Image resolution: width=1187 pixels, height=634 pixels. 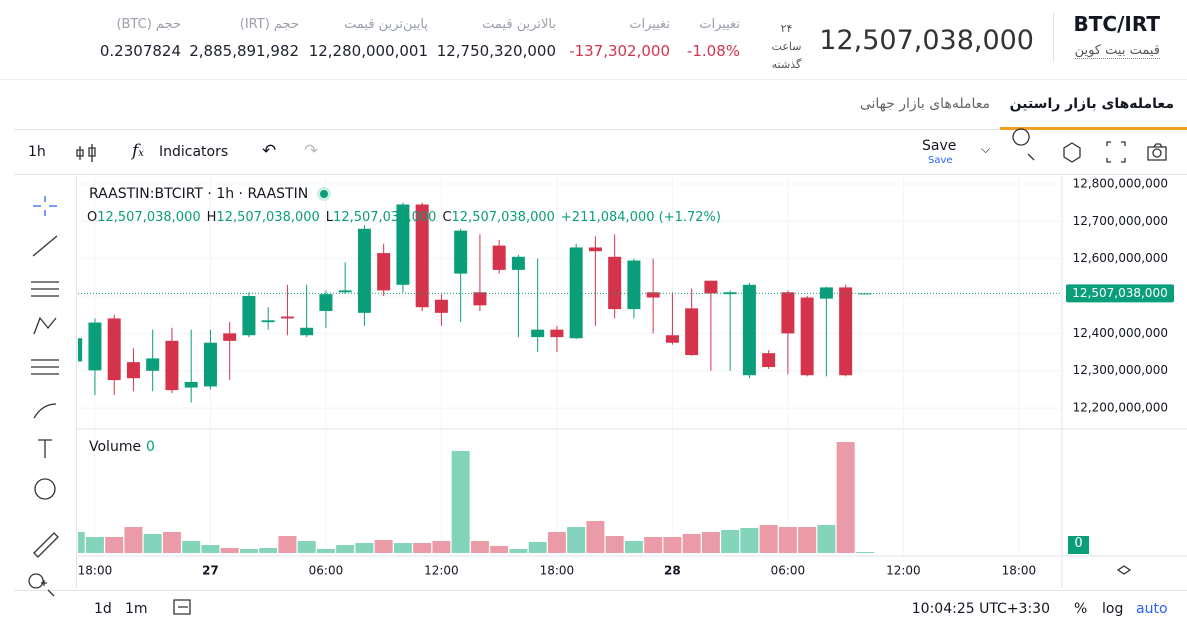 I want to click on last-price: 12,507,038,000, so click(x=926, y=40).